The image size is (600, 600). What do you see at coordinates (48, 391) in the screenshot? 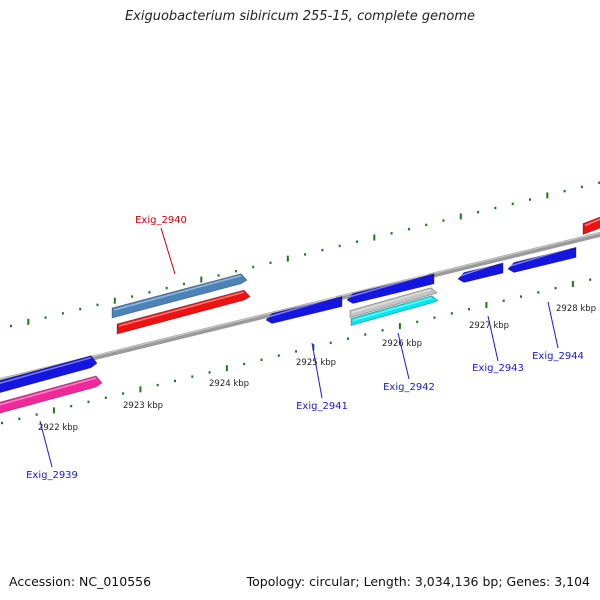
I see `gene-exig-2939-highlight` at bounding box center [48, 391].